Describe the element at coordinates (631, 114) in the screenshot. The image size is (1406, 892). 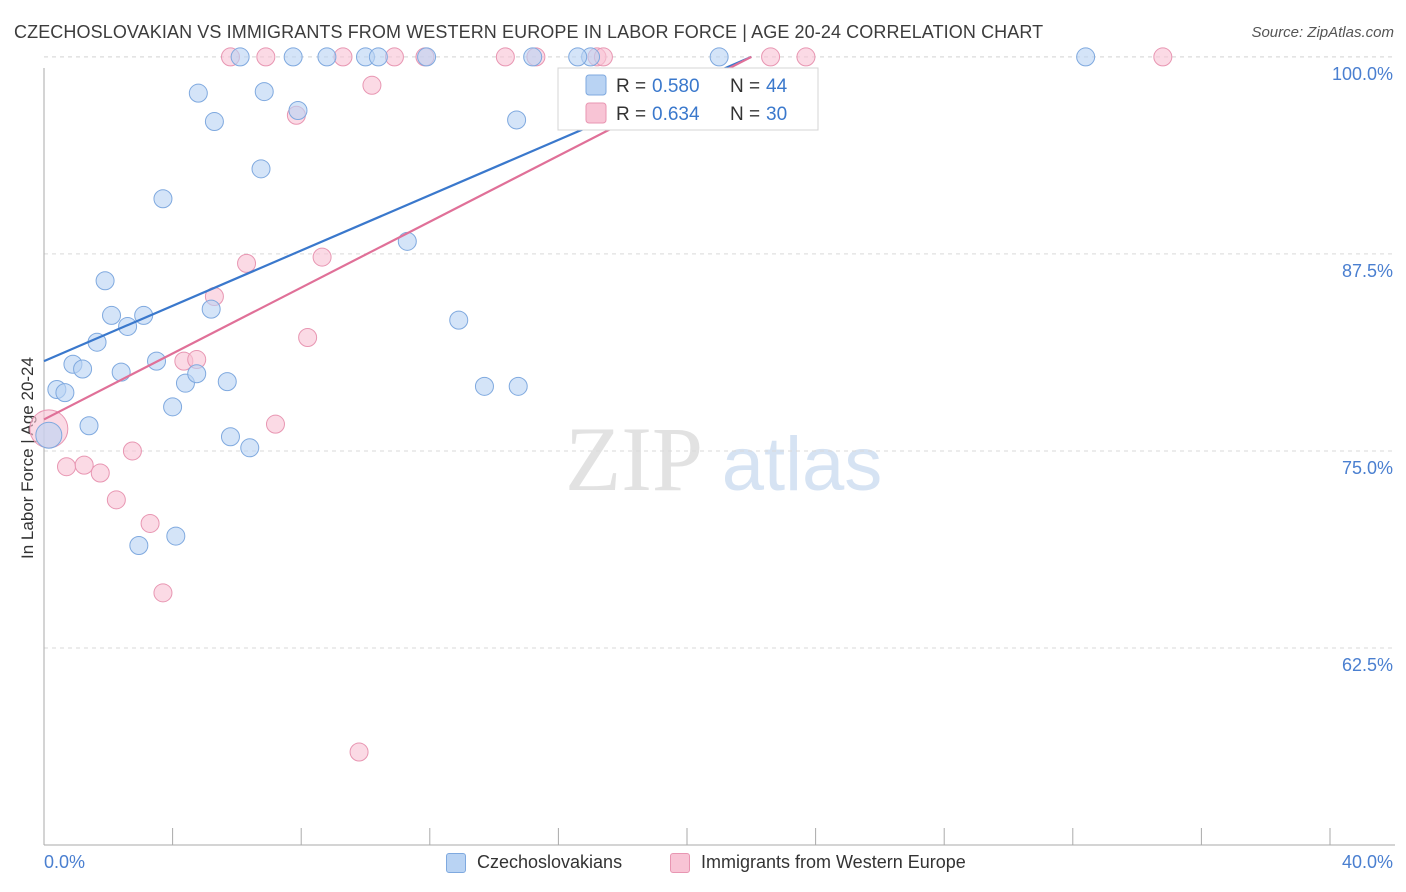
I see `stats-r-label-pink: R =` at that location.